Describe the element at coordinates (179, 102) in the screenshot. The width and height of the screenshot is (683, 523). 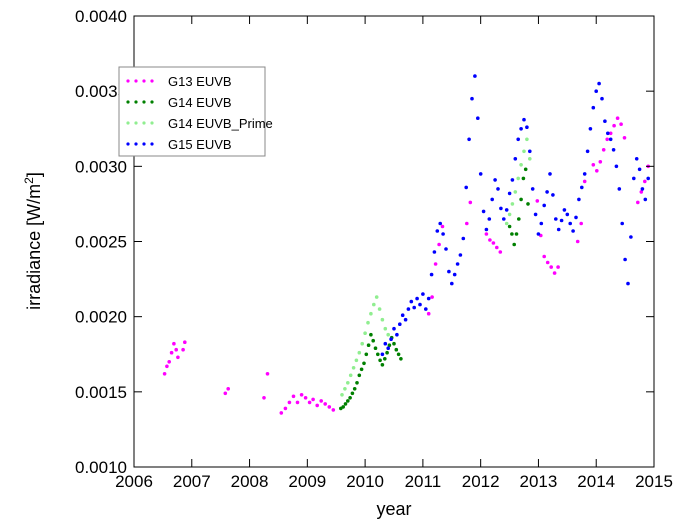
I see `legend-item: G14 EUVB` at that location.